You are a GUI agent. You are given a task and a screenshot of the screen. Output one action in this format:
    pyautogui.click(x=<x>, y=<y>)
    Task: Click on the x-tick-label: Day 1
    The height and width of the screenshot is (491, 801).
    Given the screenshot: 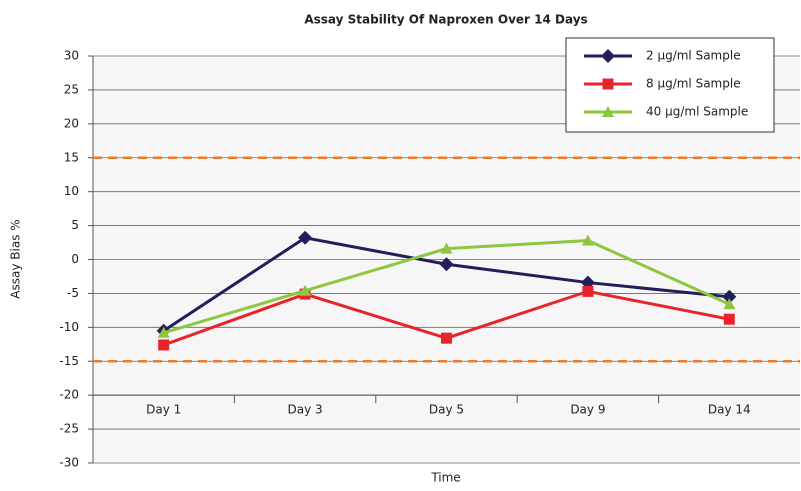 What is the action you would take?
    pyautogui.click(x=163, y=410)
    